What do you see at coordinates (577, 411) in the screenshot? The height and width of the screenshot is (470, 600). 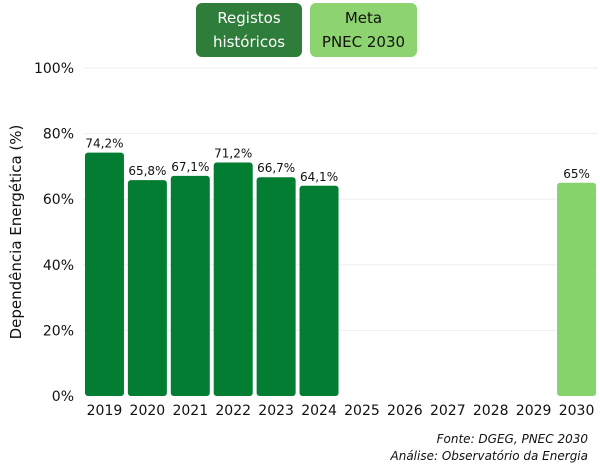 I see `x-tick-label: 2030` at bounding box center [577, 411].